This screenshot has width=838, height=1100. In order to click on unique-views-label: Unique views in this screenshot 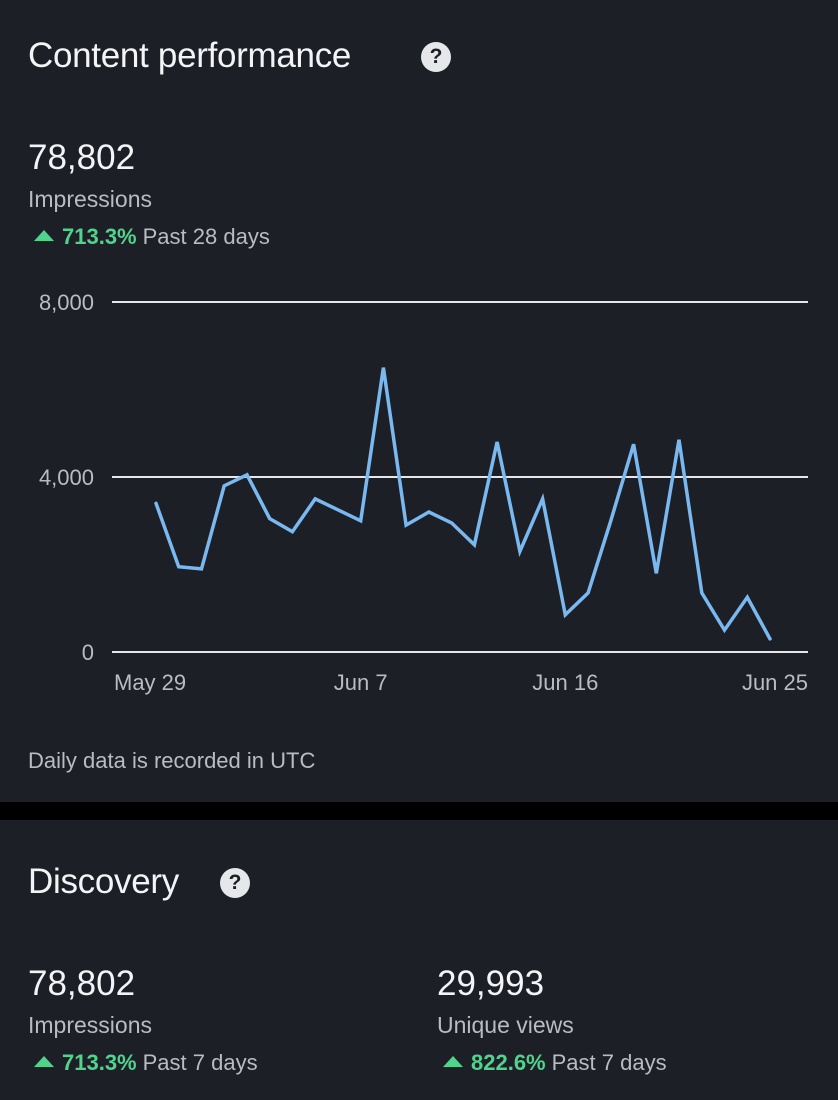, I will do `click(505, 1025)`.